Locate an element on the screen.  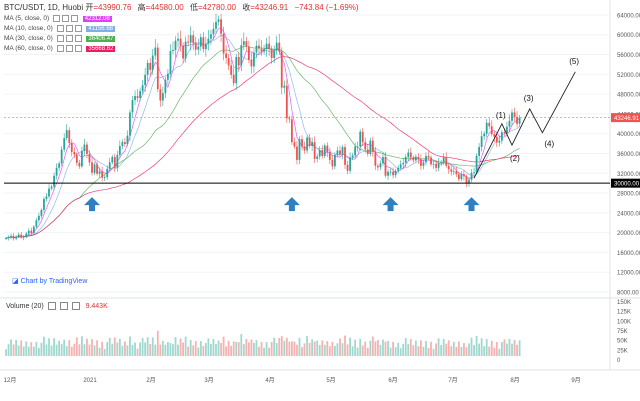
volume-label: Volume (20) is located at coordinates (25, 306).